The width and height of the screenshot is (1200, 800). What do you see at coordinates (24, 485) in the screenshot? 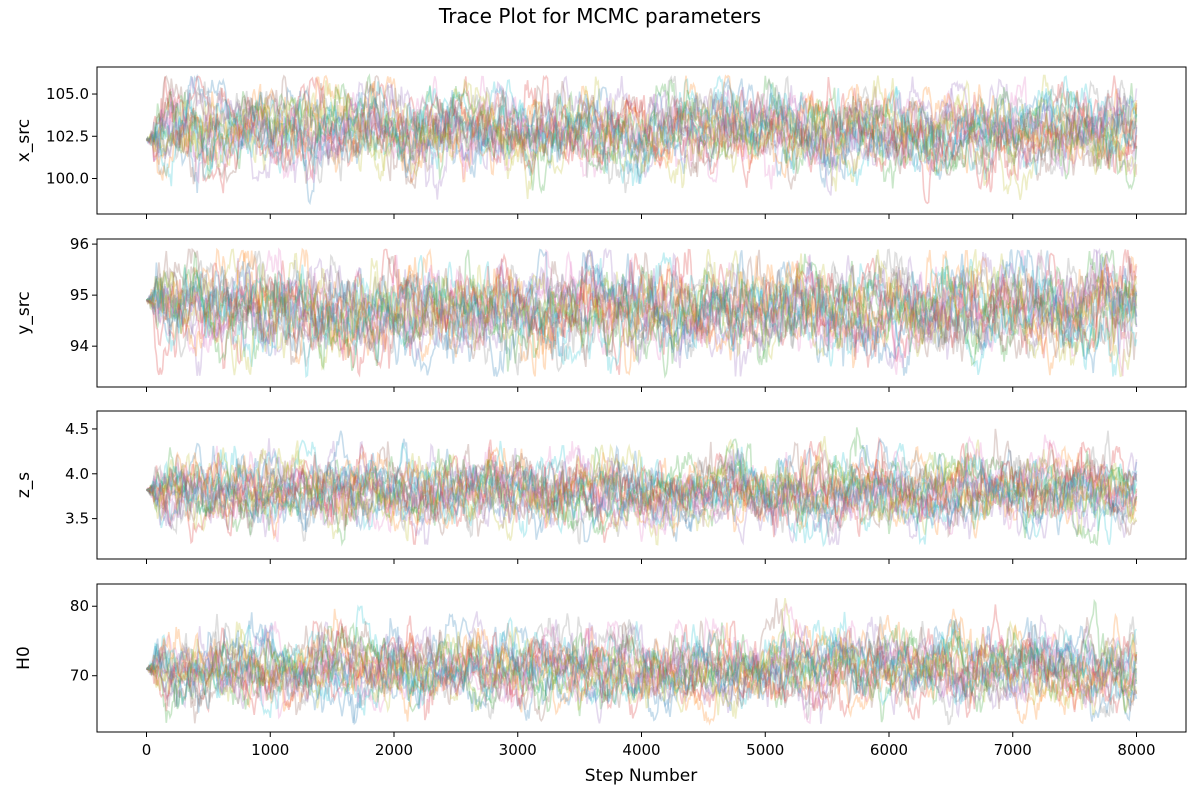
I see `y-axis-label: z_s` at bounding box center [24, 485].